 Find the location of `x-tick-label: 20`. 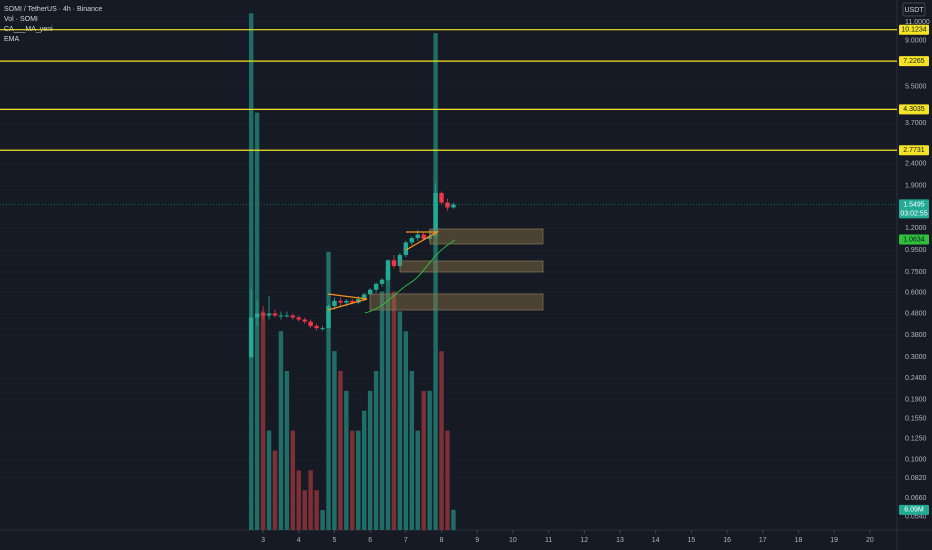

x-tick-label: 20 is located at coordinates (870, 540).